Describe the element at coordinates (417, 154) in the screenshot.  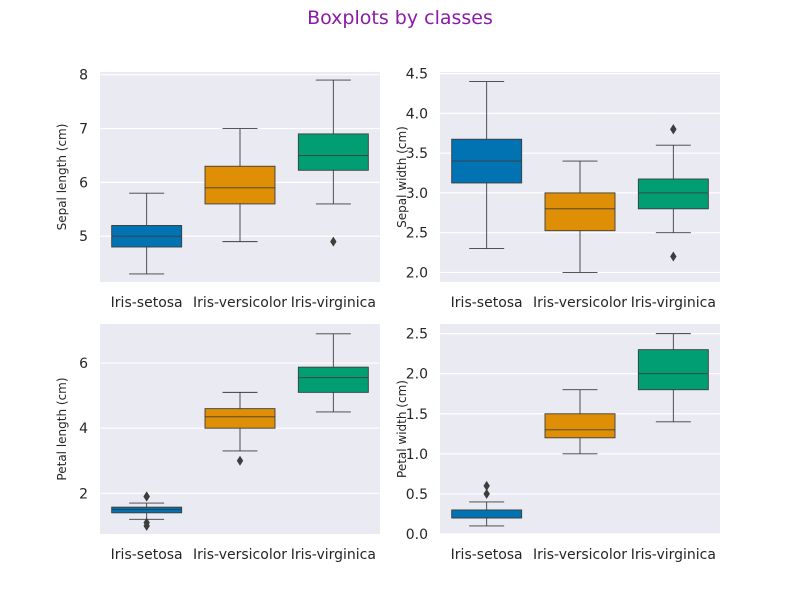
I see `y-tick-label: 3.5` at that location.